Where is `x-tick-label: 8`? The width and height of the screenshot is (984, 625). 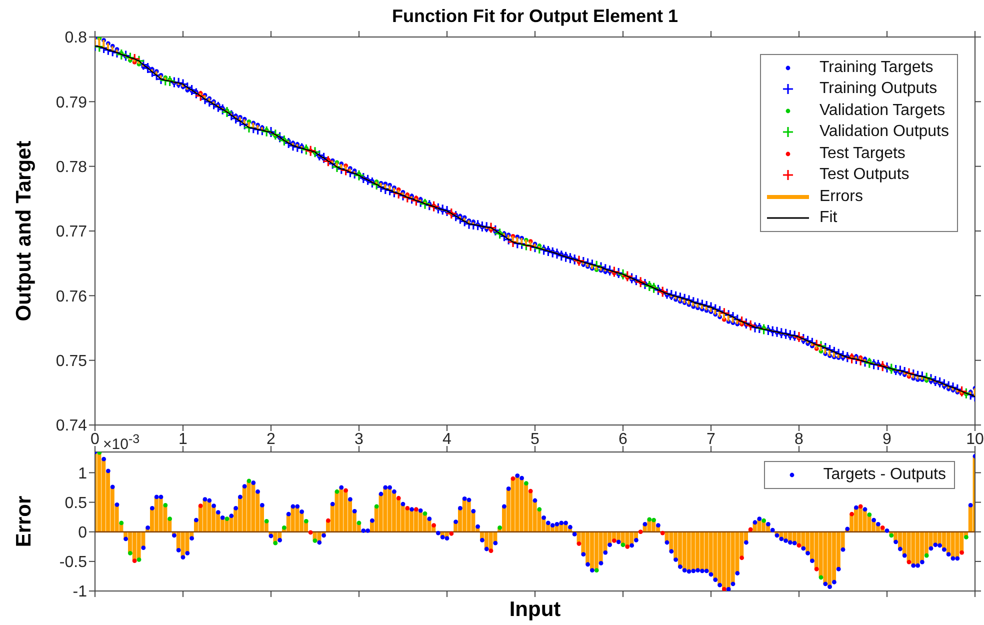
x-tick-label: 8 is located at coordinates (799, 439).